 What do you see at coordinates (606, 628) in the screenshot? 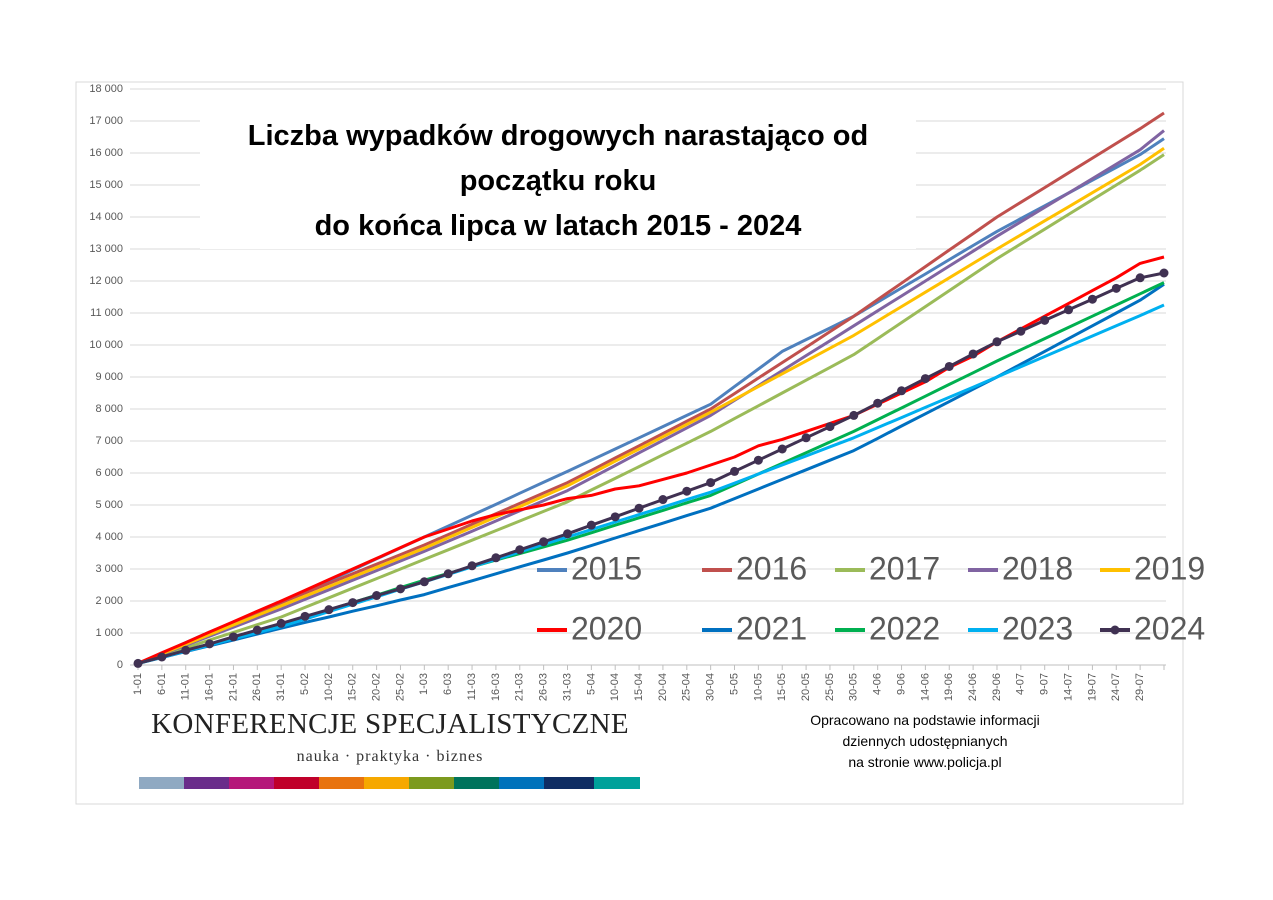
I see `legend-label: 2020` at bounding box center [606, 628].